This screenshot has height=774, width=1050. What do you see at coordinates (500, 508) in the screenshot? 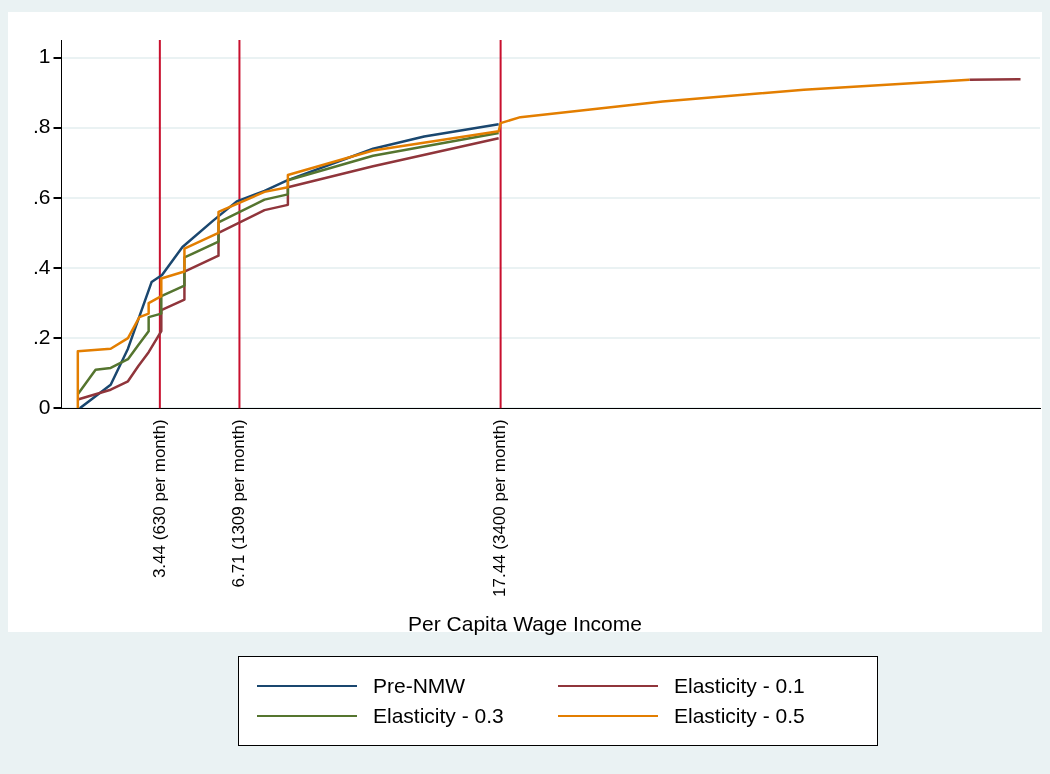
I see `ref-line-label: 17.44 (3400 per month)` at bounding box center [500, 508].